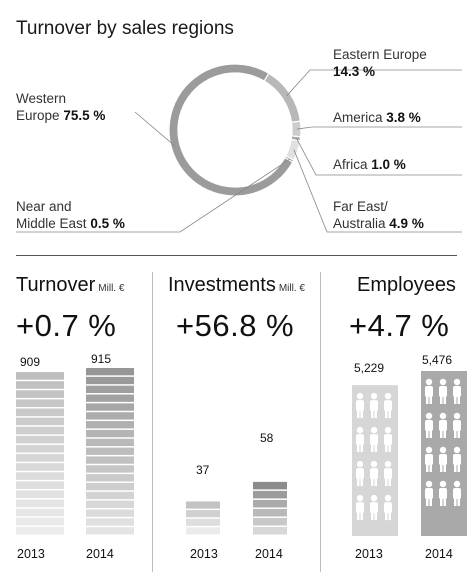 The height and width of the screenshot is (582, 473). What do you see at coordinates (369, 554) in the screenshot?
I see `employees-year-2013: 2013` at bounding box center [369, 554].